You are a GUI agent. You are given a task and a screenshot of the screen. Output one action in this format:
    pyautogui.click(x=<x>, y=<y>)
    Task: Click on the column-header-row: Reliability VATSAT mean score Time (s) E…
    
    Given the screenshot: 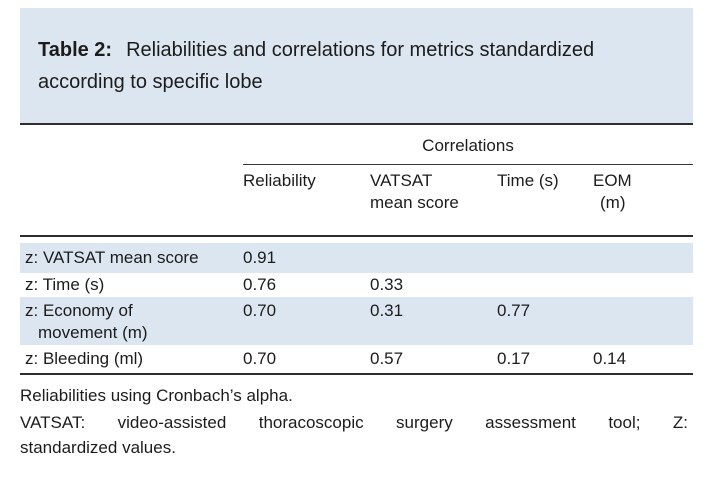 What is the action you would take?
    pyautogui.click(x=356, y=200)
    